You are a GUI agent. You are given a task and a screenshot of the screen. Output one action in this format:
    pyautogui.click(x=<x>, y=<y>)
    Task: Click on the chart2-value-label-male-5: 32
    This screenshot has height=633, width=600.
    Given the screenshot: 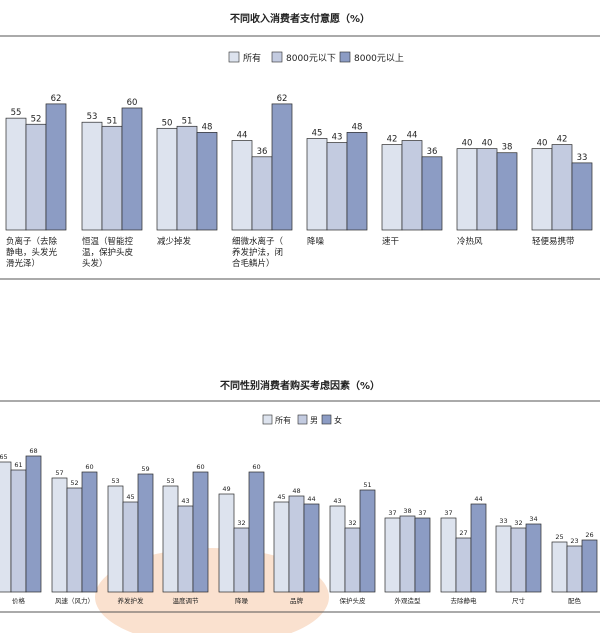 What is the action you would take?
    pyautogui.click(x=241, y=523)
    